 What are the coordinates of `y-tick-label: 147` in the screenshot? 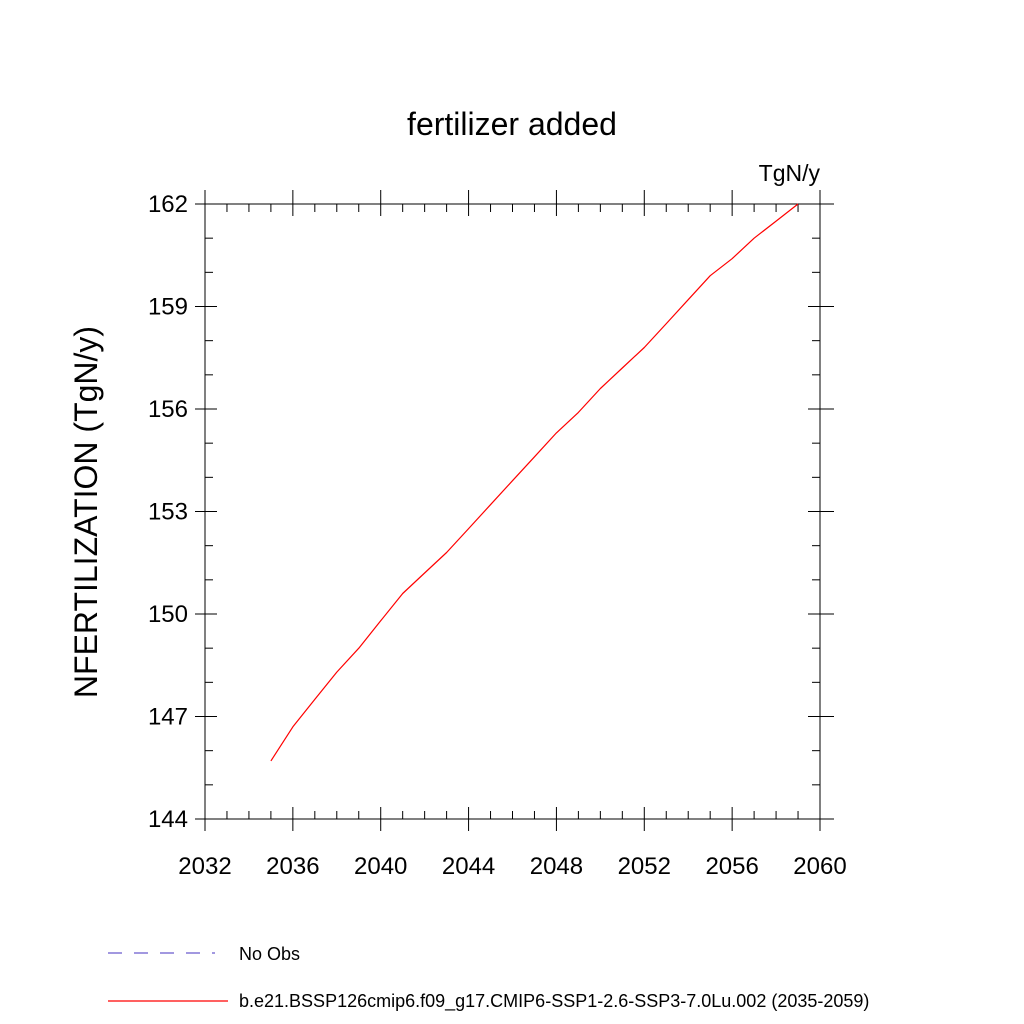 It's located at (168, 717).